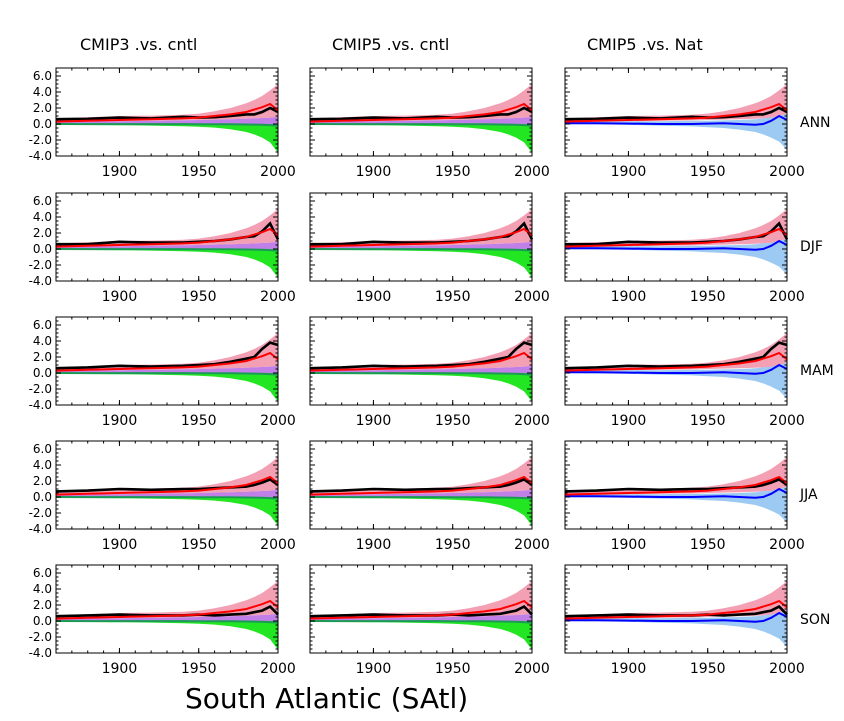 Image resolution: width=844 pixels, height=721 pixels. Describe the element at coordinates (390, 44) in the screenshot. I see `column-title: CMIP5 .vs. cntl` at that location.